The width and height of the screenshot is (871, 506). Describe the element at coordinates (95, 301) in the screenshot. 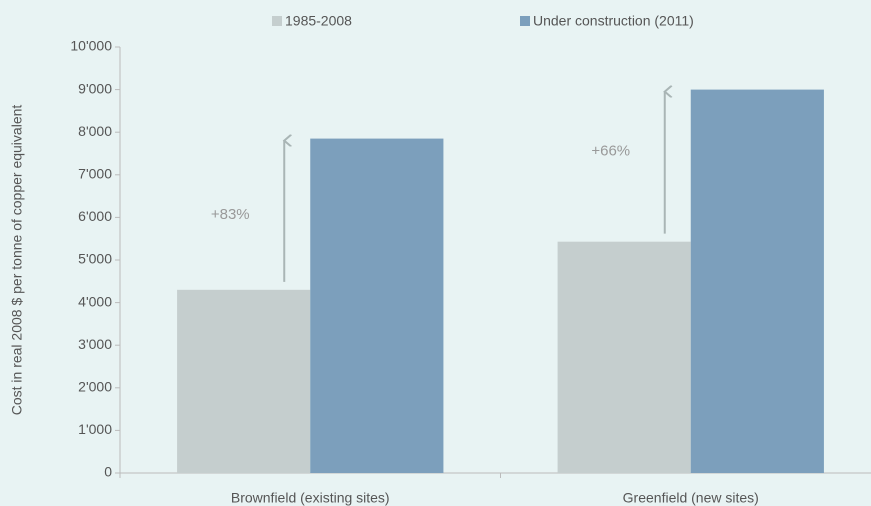

I see `y-tick-label: 4'000` at that location.